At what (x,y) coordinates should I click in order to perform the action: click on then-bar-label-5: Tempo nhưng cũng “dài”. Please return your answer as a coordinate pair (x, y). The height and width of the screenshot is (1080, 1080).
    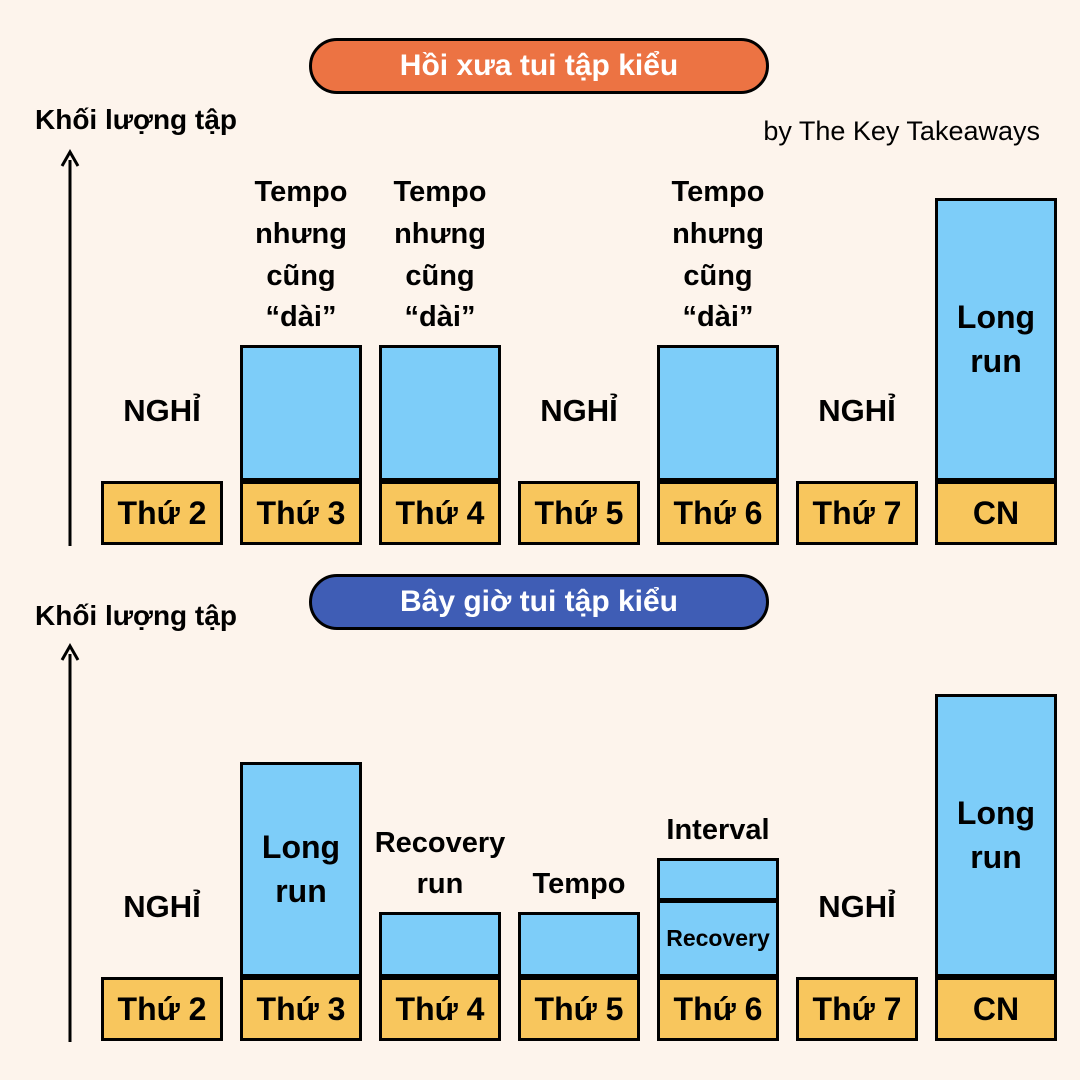
    Looking at the image, I should click on (718, 255).